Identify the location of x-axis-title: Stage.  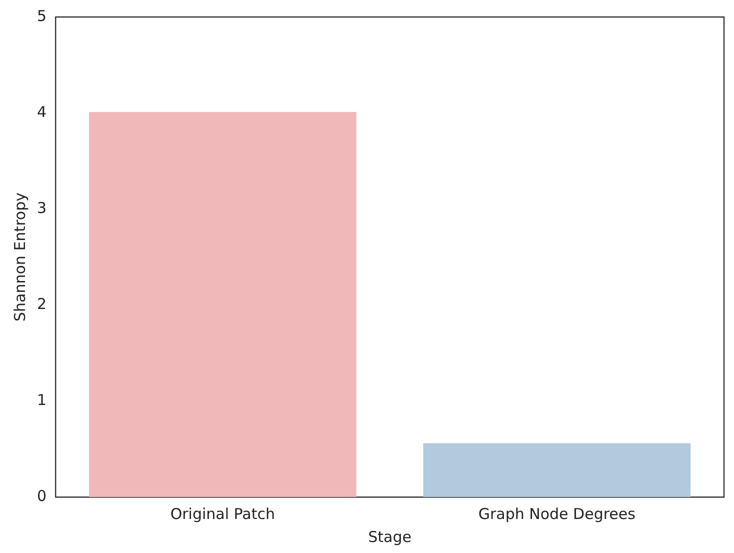
(390, 537).